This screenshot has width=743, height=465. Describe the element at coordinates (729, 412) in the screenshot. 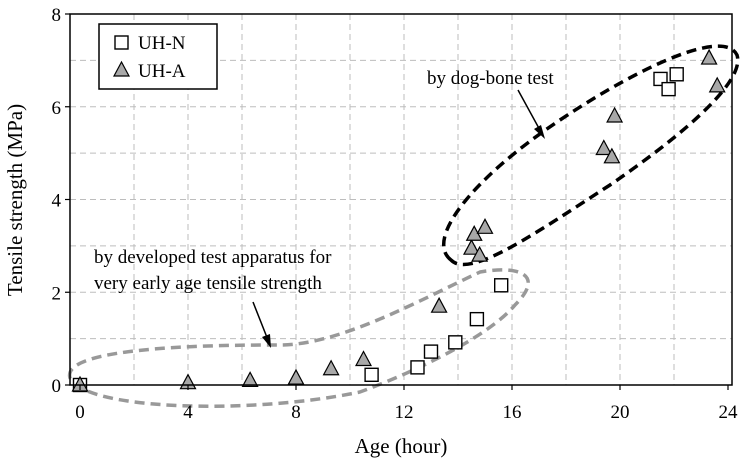

I see `x-tick-label: 24` at that location.